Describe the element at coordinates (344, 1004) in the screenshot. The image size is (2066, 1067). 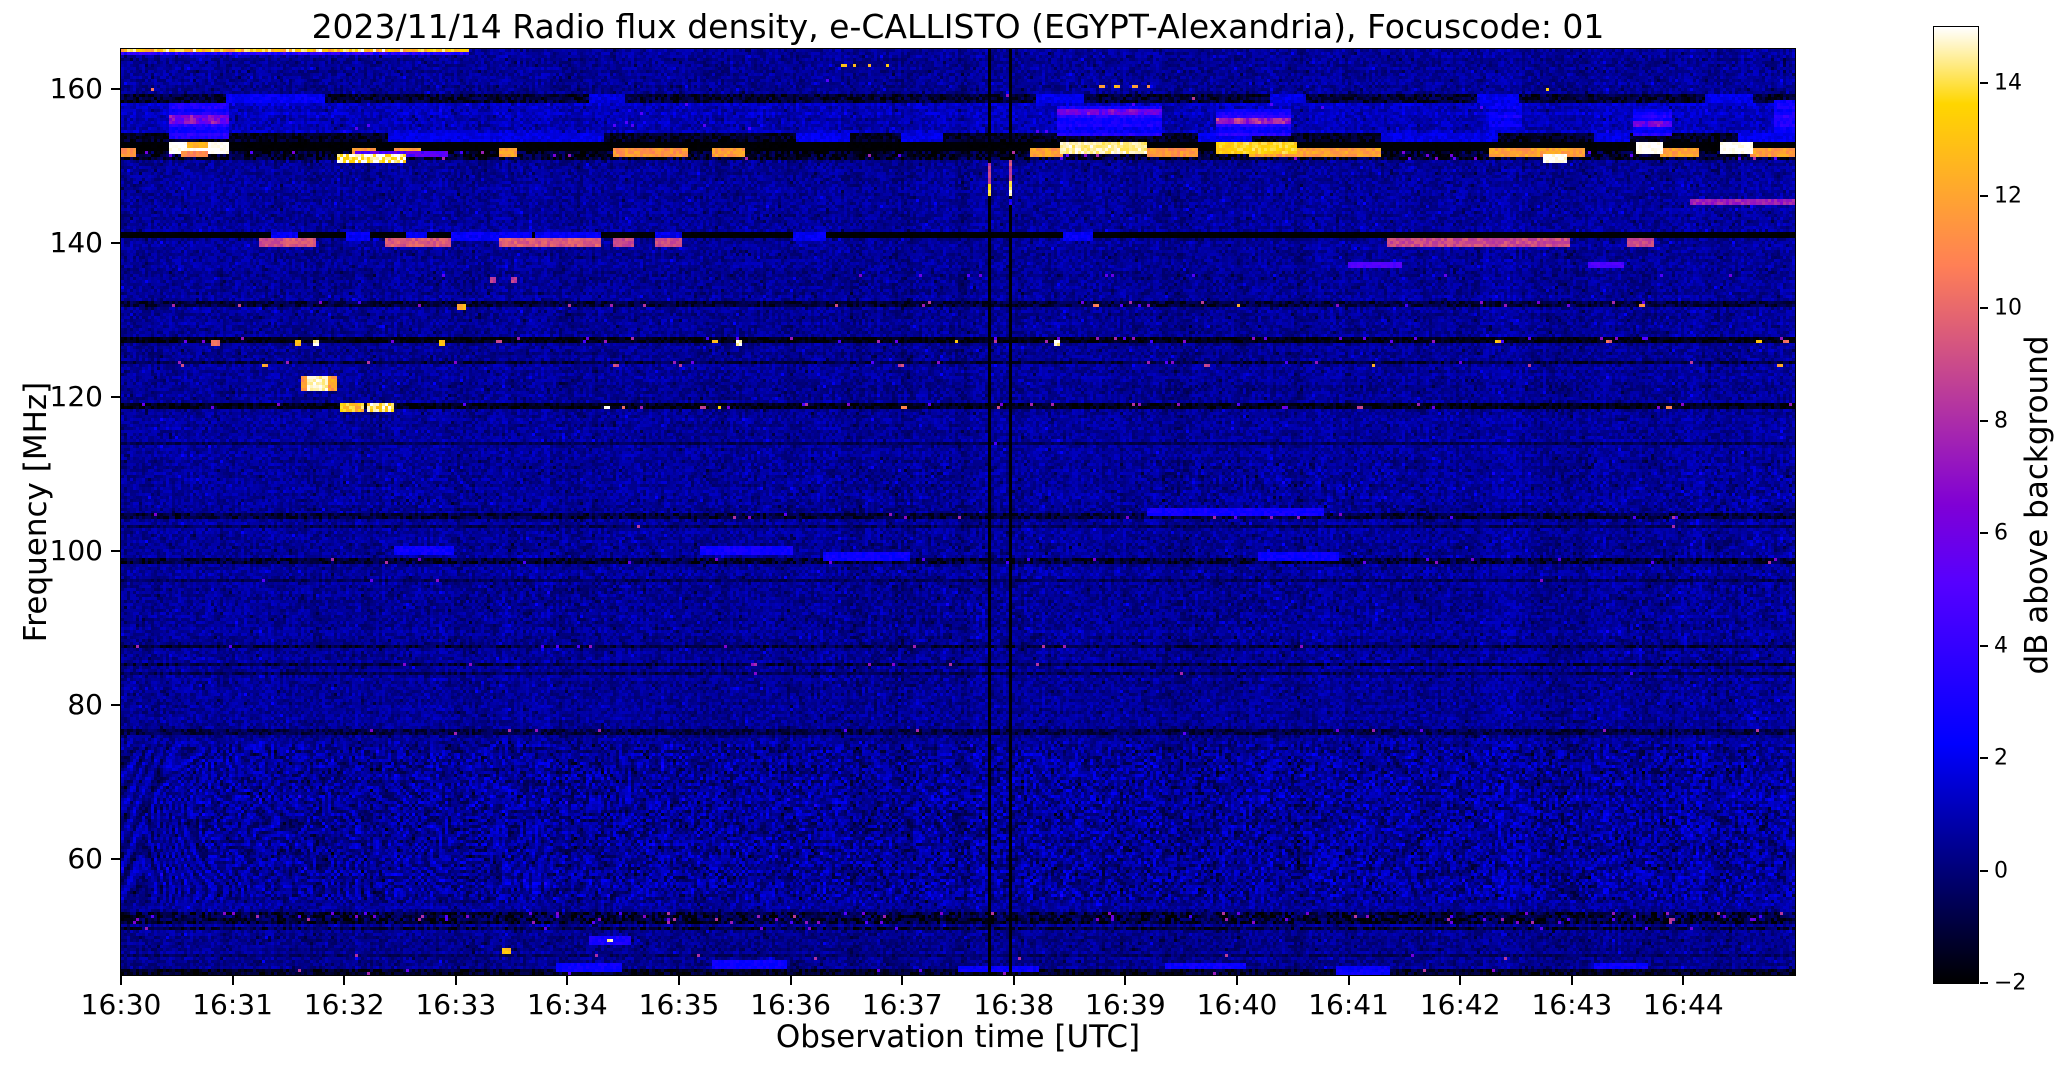
I see `x-tick-label: 16:32` at that location.